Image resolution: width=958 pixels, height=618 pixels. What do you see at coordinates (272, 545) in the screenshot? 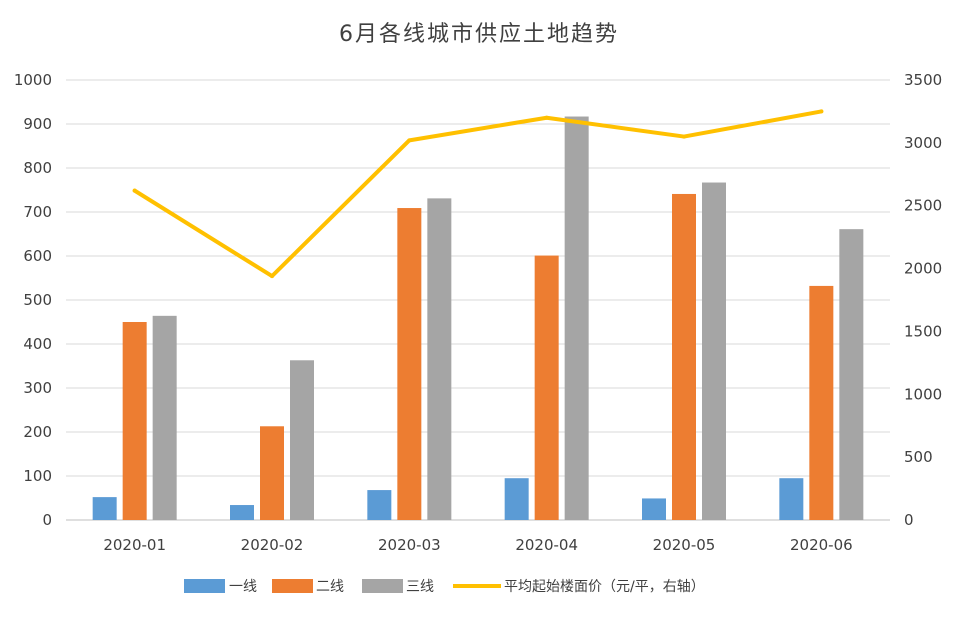
I see `x-tick-label: 2020-02` at bounding box center [272, 545].